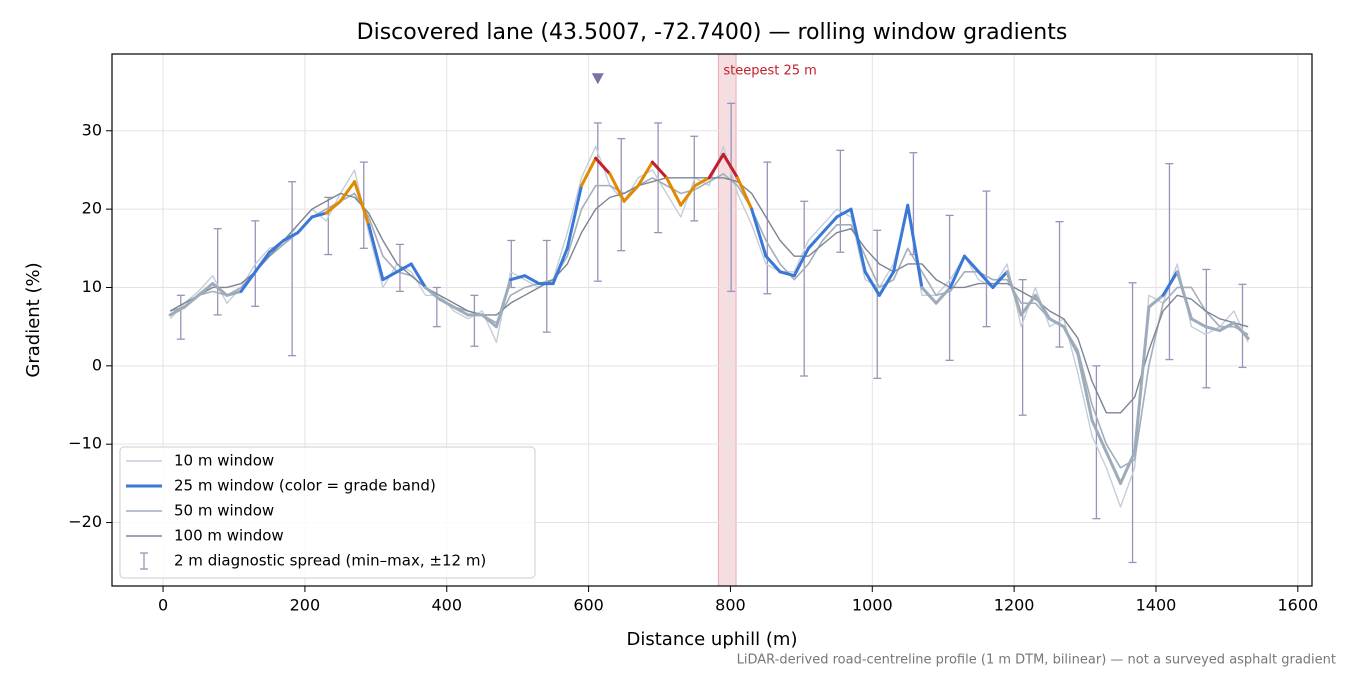 Image resolution: width=1350 pixels, height=675 pixels. What do you see at coordinates (588, 605) in the screenshot?
I see `x-tick-label: 600` at bounding box center [588, 605].